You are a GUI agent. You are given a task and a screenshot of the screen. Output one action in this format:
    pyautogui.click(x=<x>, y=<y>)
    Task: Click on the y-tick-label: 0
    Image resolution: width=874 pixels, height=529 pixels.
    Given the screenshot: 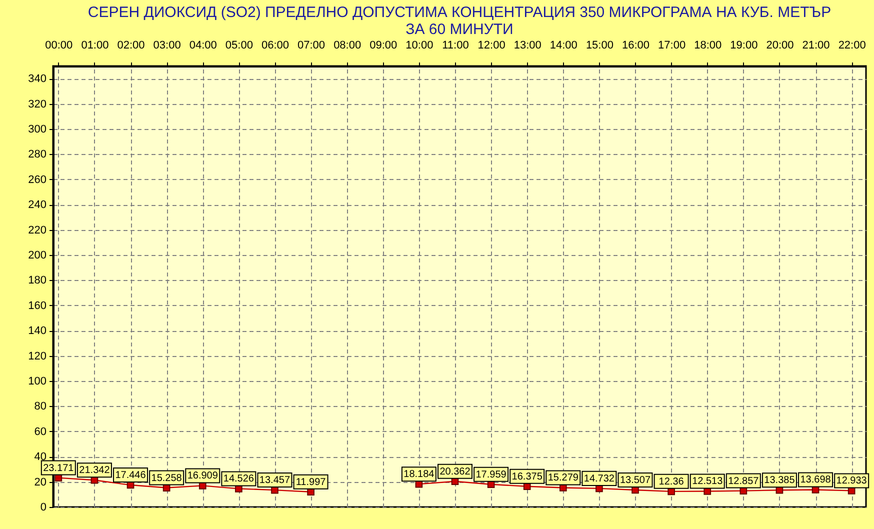 What is the action you would take?
    pyautogui.click(x=43, y=508)
    